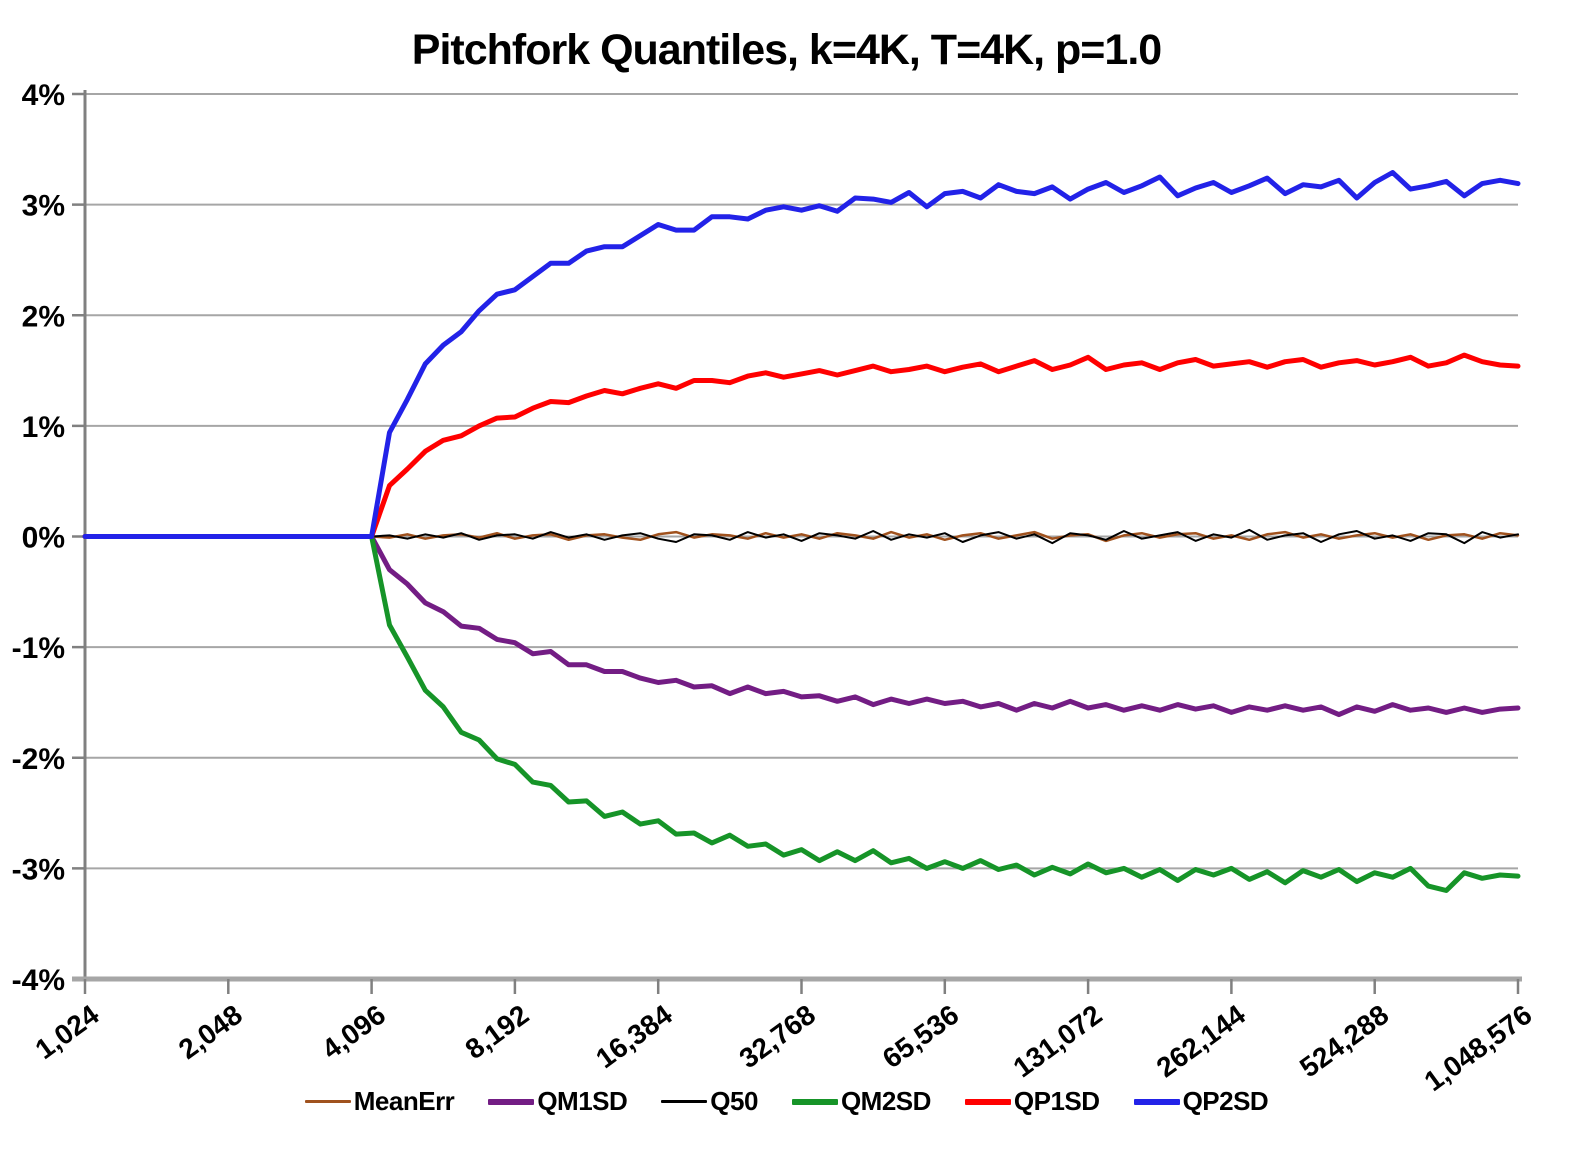 This screenshot has width=1573, height=1155. Describe the element at coordinates (1058, 1041) in the screenshot. I see `x-tick-label-131,072: 131,072` at that location.